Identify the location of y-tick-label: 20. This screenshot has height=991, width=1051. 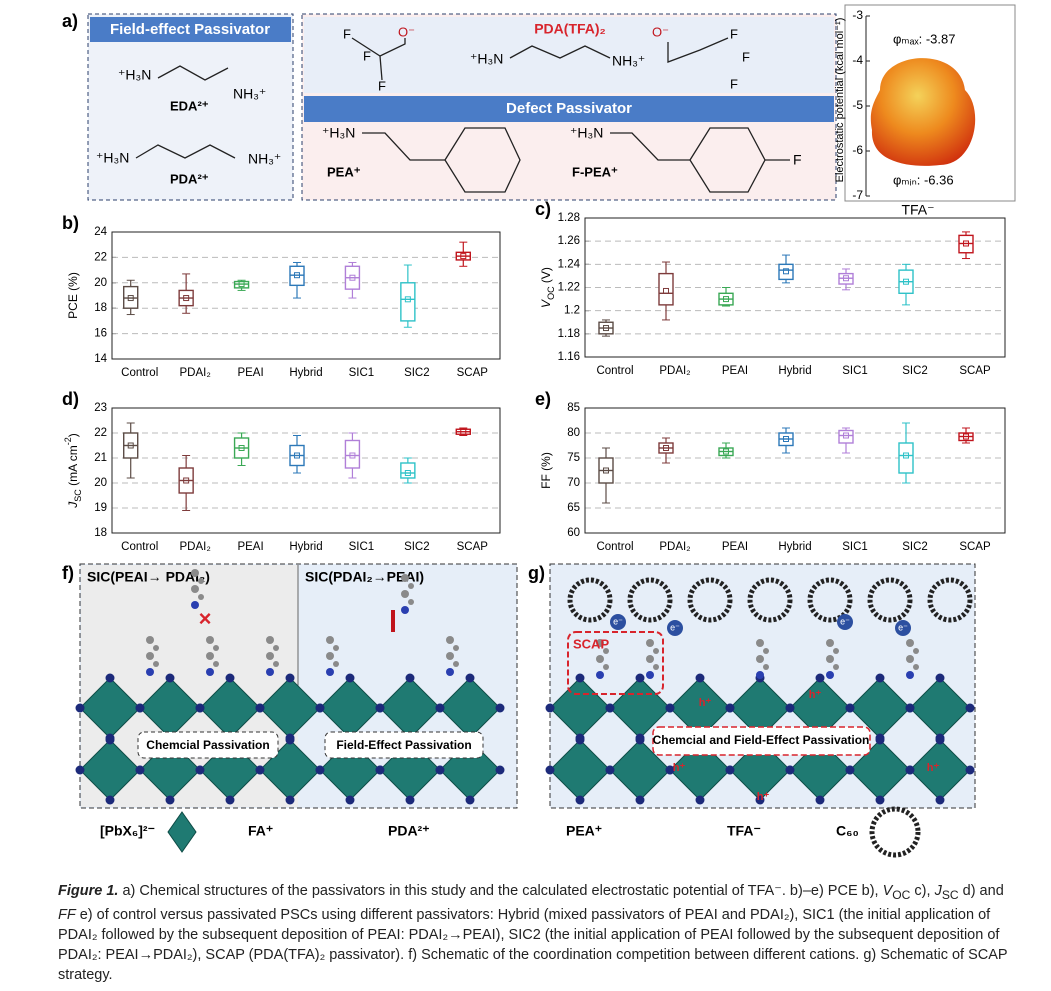
(100, 483).